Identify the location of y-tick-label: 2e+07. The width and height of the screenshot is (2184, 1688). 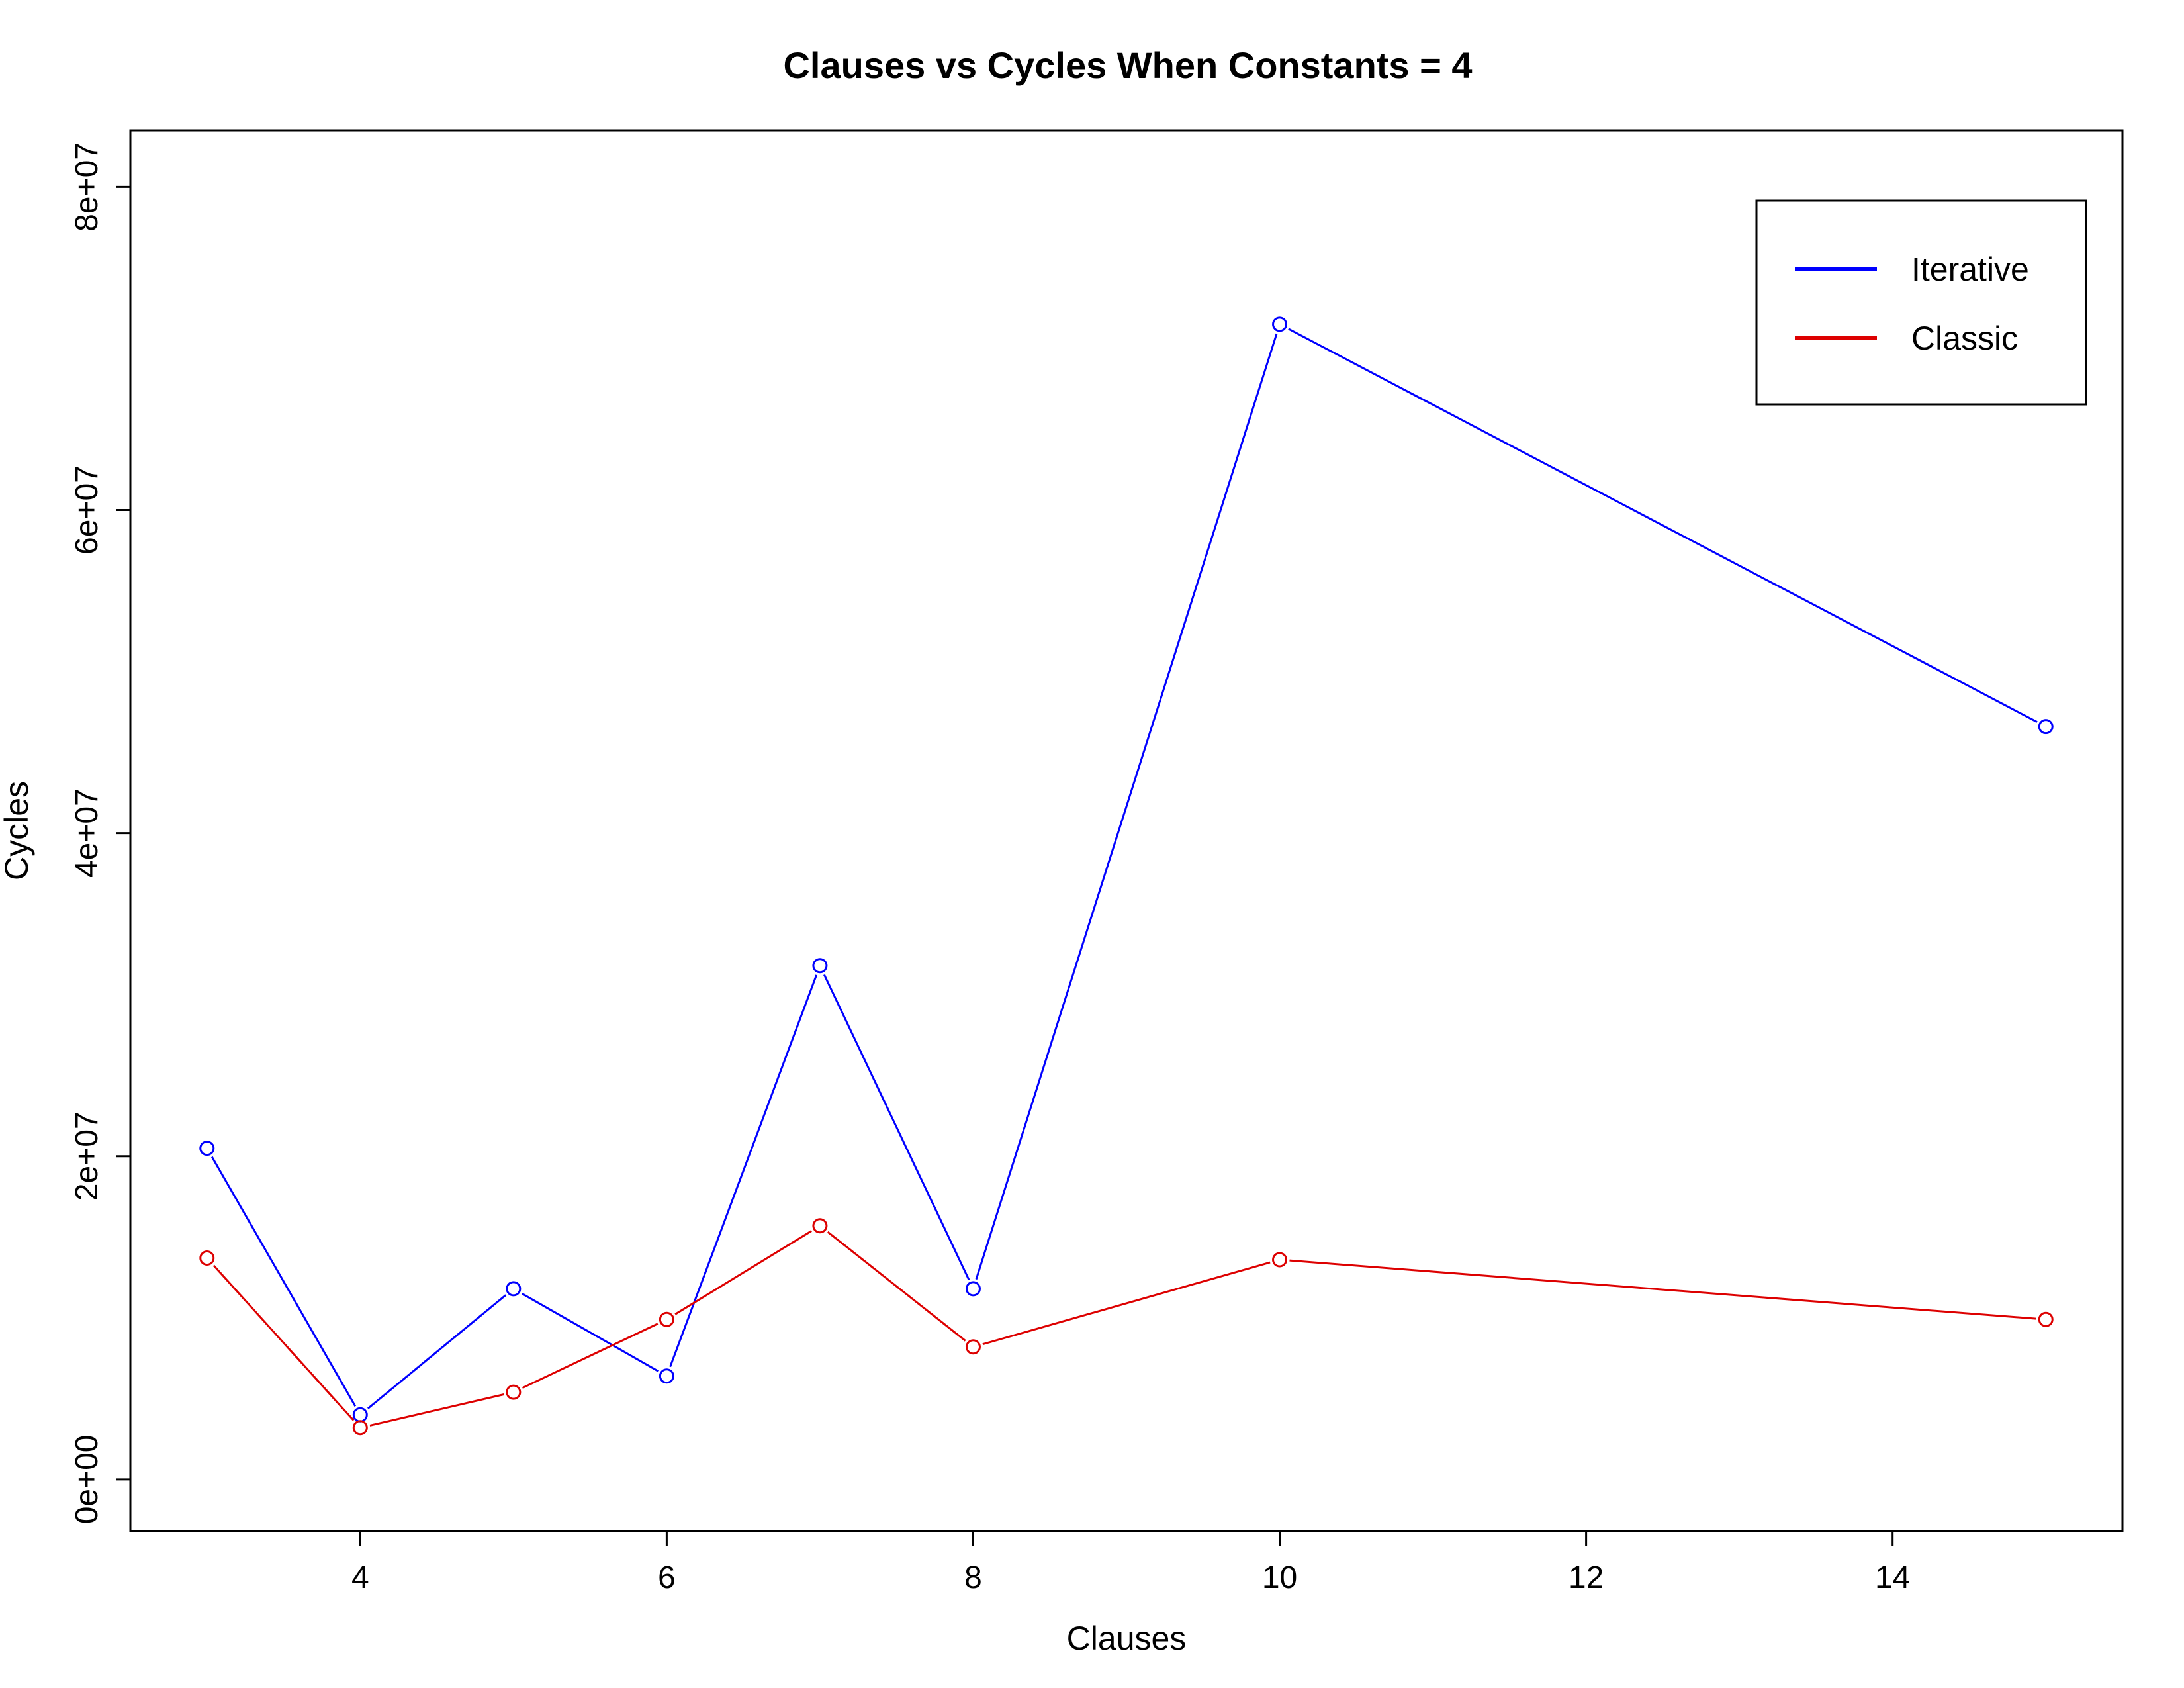
(87, 1156).